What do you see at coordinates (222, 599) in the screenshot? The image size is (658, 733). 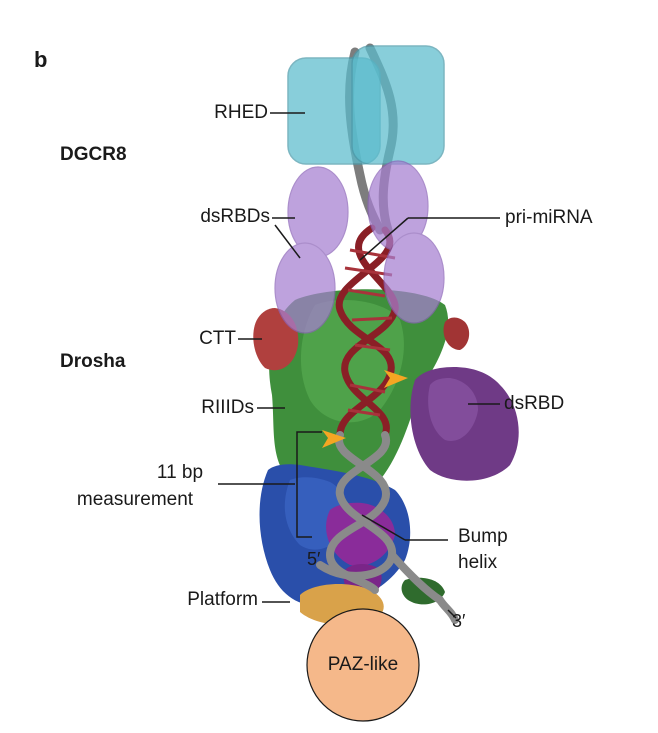 I see `platform-label: Platform` at bounding box center [222, 599].